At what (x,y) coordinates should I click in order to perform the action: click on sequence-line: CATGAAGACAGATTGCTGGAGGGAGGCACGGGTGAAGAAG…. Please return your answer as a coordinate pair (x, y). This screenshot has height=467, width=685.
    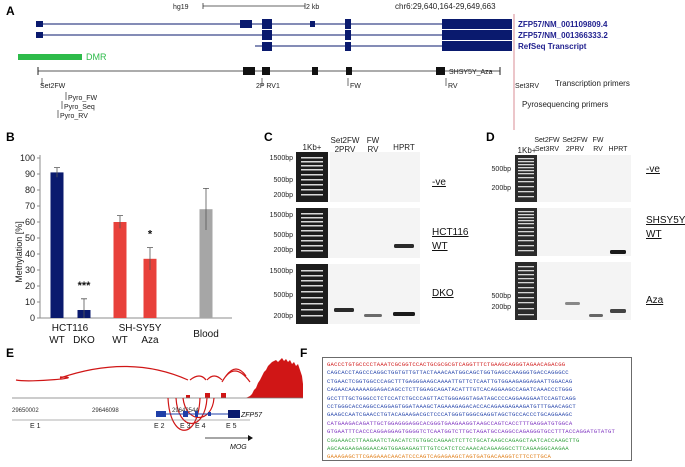
    Looking at the image, I should click on (450, 423).